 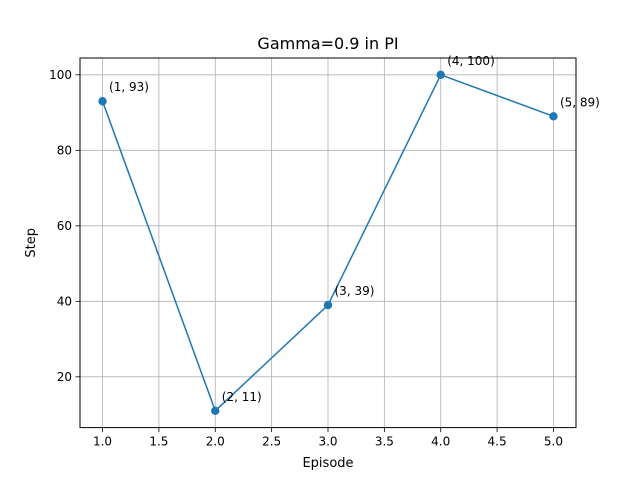 I want to click on x-tick-label: 1.0, so click(x=102, y=442).